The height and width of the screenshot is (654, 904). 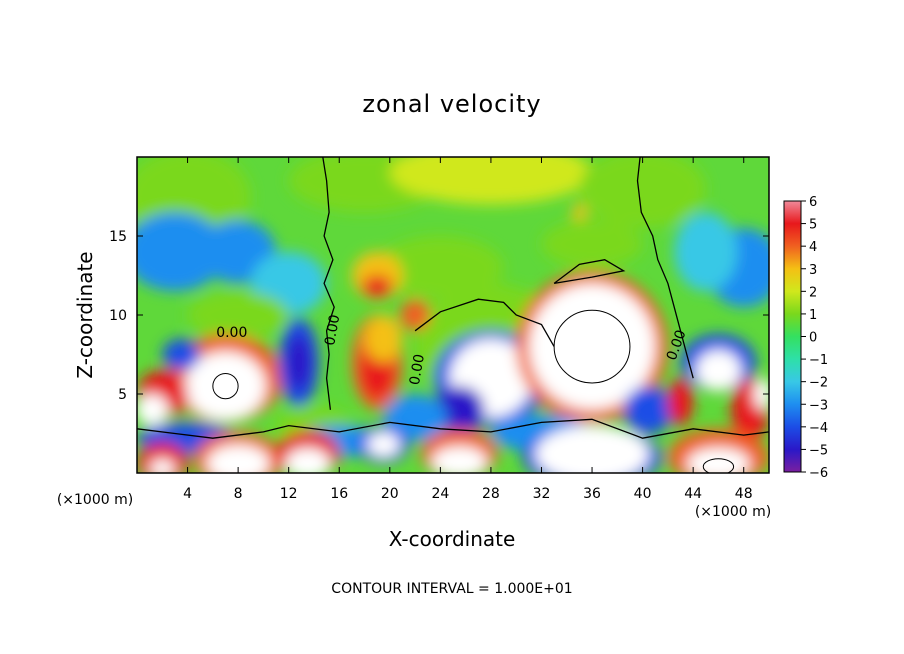 What do you see at coordinates (818, 360) in the screenshot?
I see `colorbar-tick-label: −1` at bounding box center [818, 360].